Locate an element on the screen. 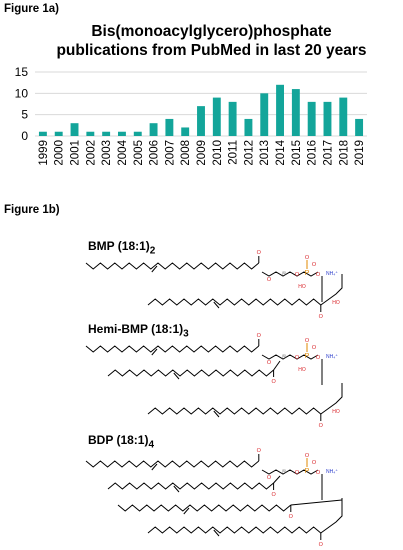 The height and width of the screenshot is (550, 403). molecule-name: BMP (18:1) is located at coordinates (119, 246).